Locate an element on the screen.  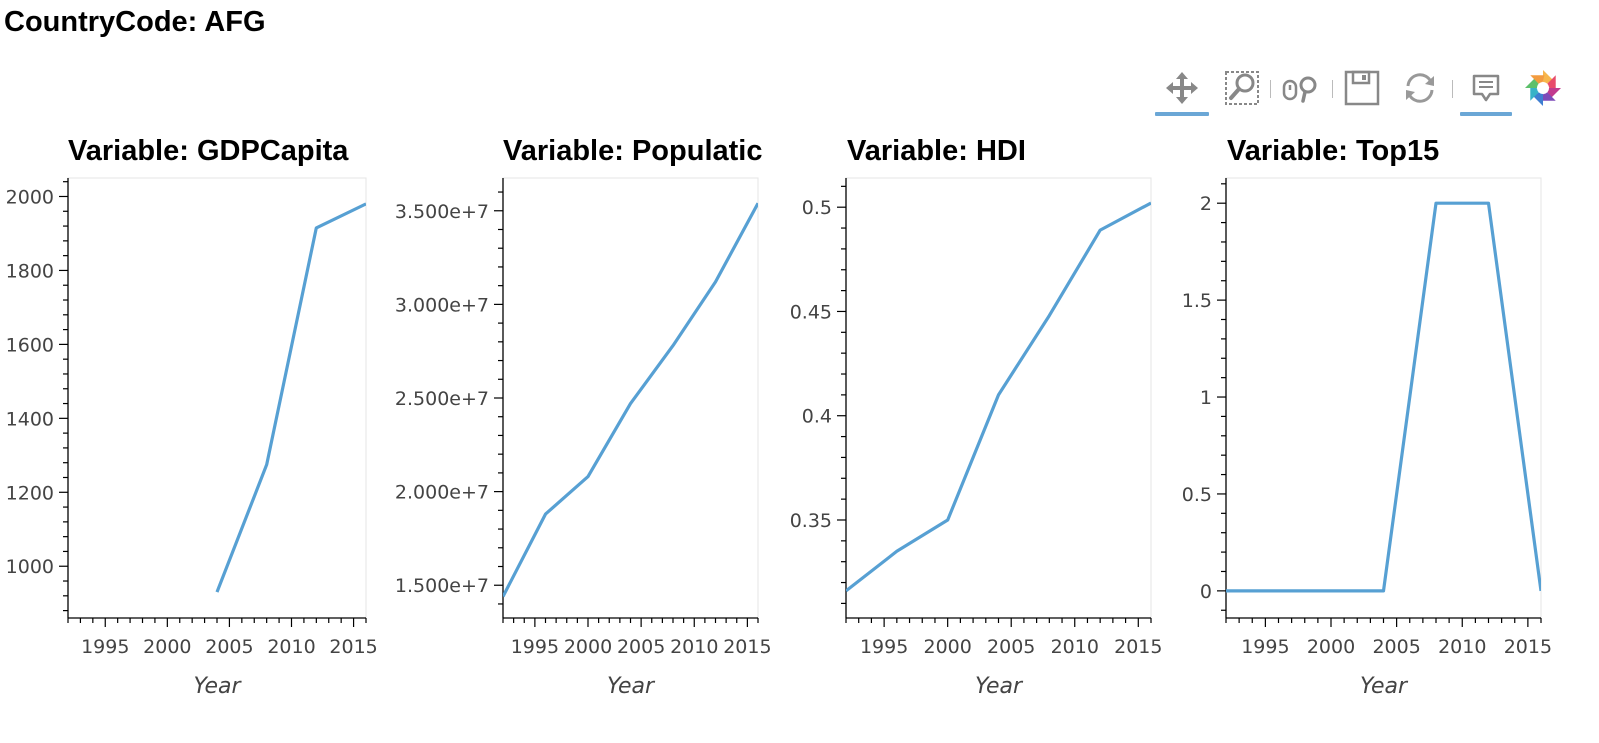
y-tick-label: 0.4 is located at coordinates (817, 417).